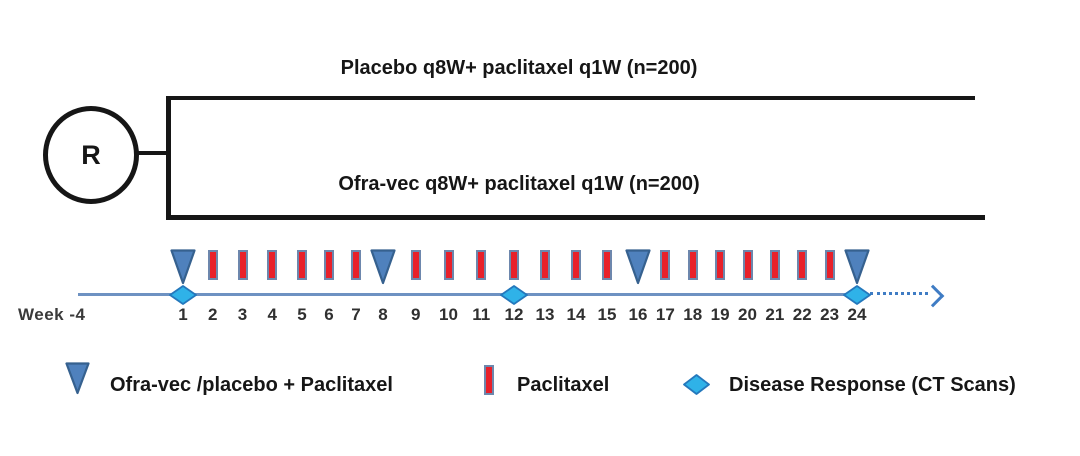 This screenshot has height=456, width=1080. Describe the element at coordinates (519, 184) in the screenshot. I see `arm-label-ofravec: Ofra-vec q8W+ paclitaxel q1W (n=200)` at that location.